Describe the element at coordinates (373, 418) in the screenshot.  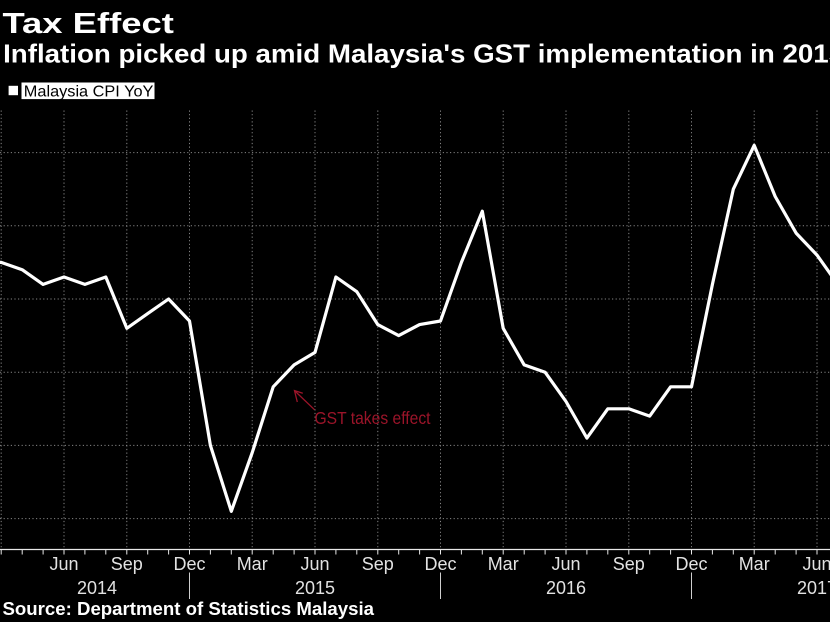
I see `svg-text: GST takes effect` at that location.